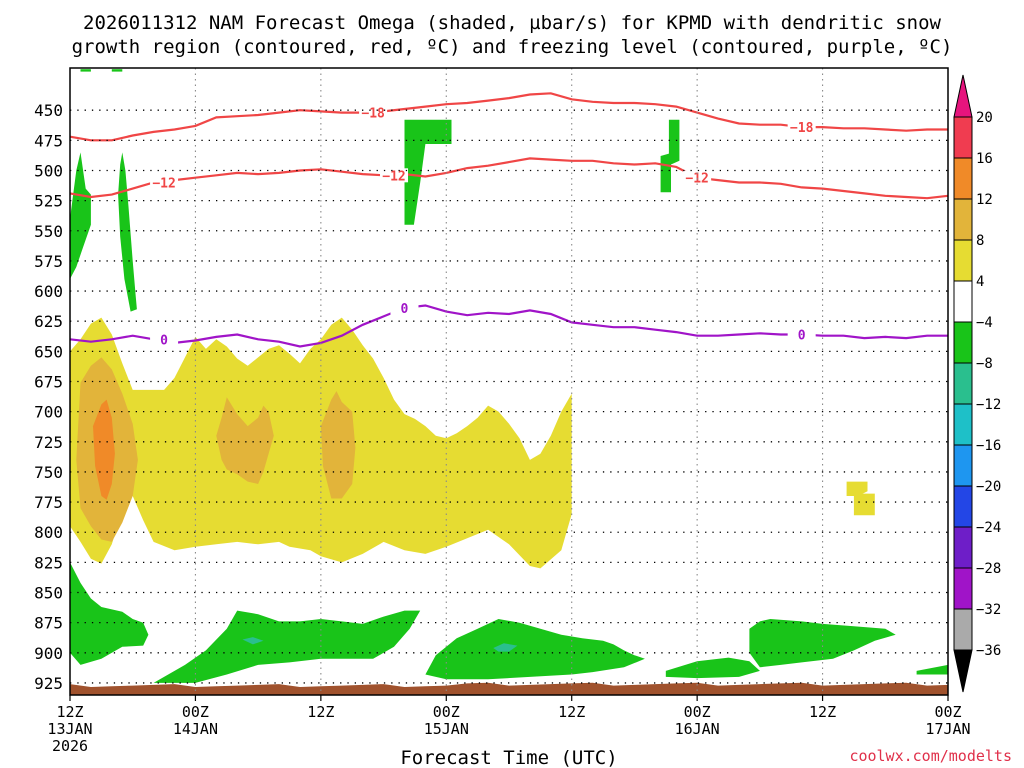 Image resolution: width=1024 pixels, height=768 pixels. I want to click on omega-neg-4-8-column-a, so click(80, 215).